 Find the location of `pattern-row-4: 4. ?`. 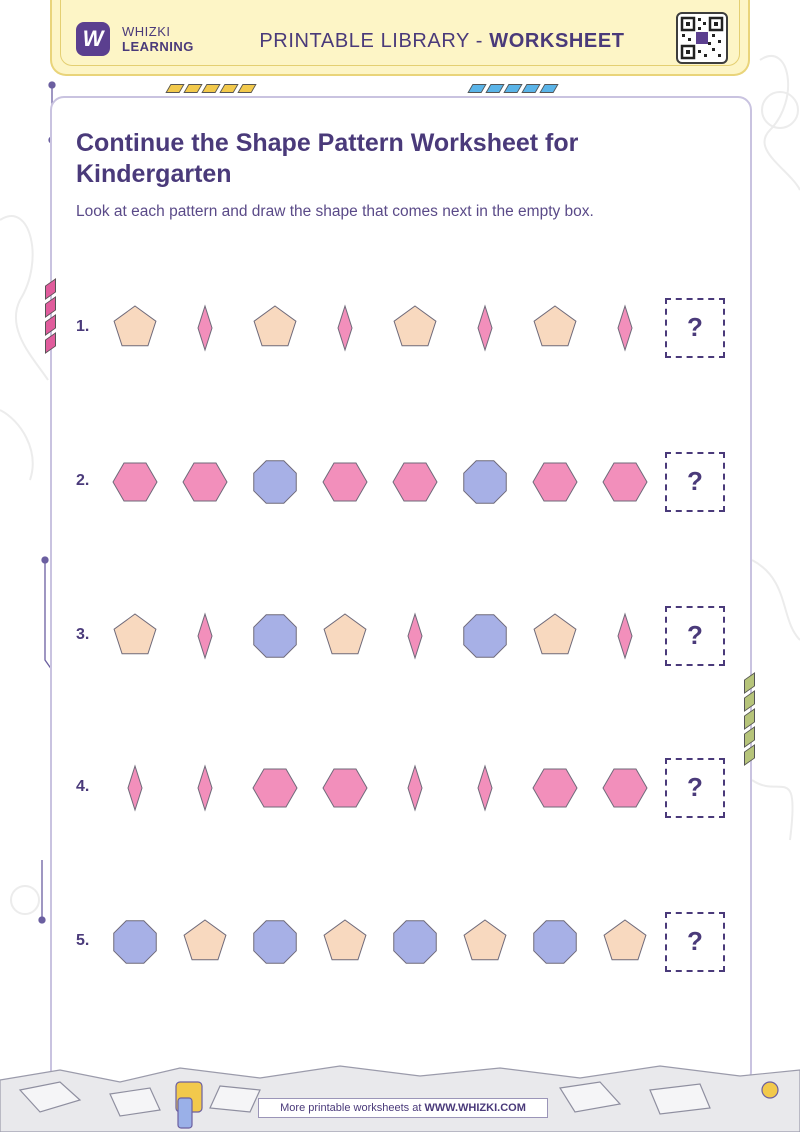

pattern-row-4: 4. ? is located at coordinates (400, 788).